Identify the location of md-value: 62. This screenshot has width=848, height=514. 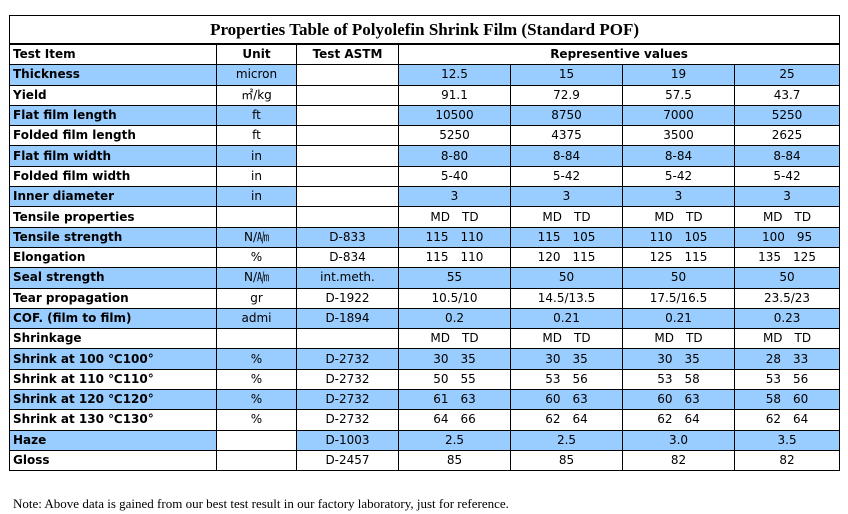
(553, 419).